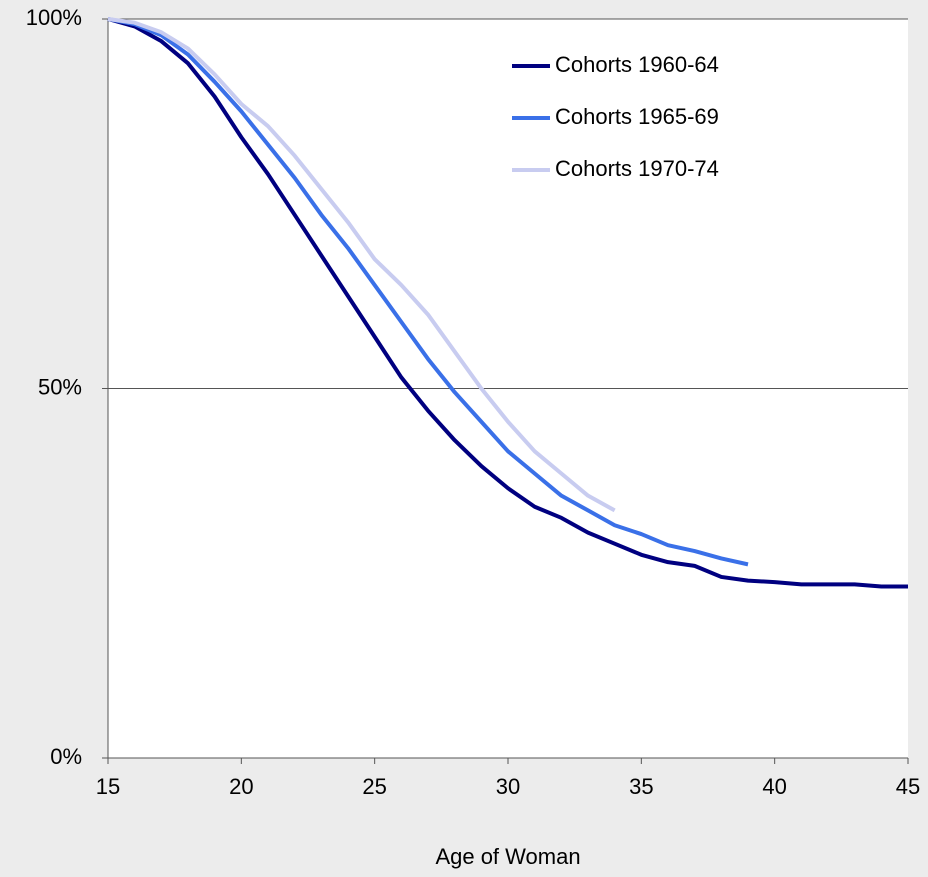  I want to click on y-tick-label: 100%, so click(54, 17).